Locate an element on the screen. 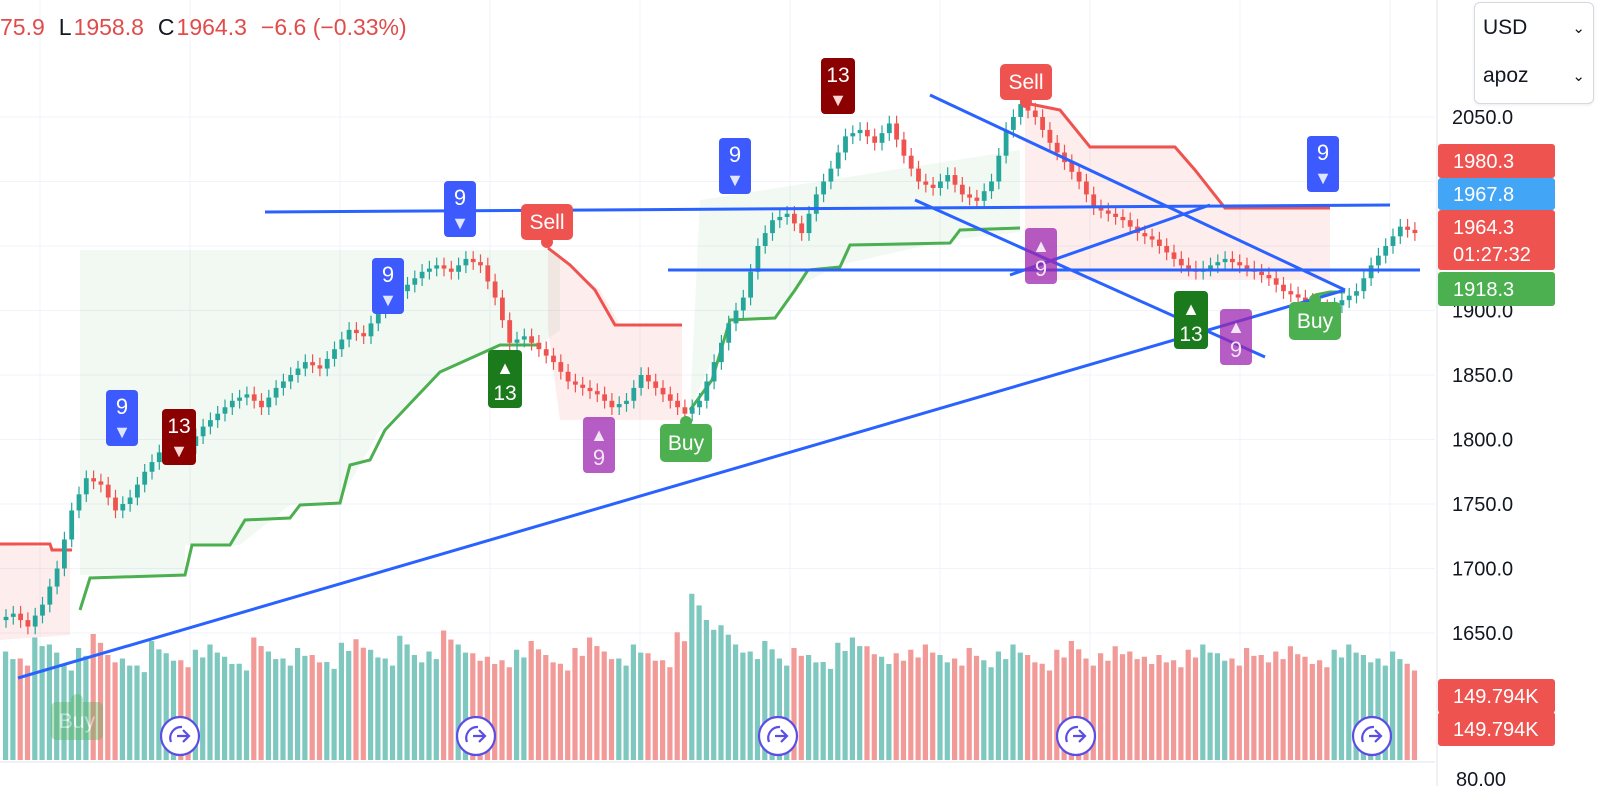  currency-select: USD ⌄ is located at coordinates (1535, 28).